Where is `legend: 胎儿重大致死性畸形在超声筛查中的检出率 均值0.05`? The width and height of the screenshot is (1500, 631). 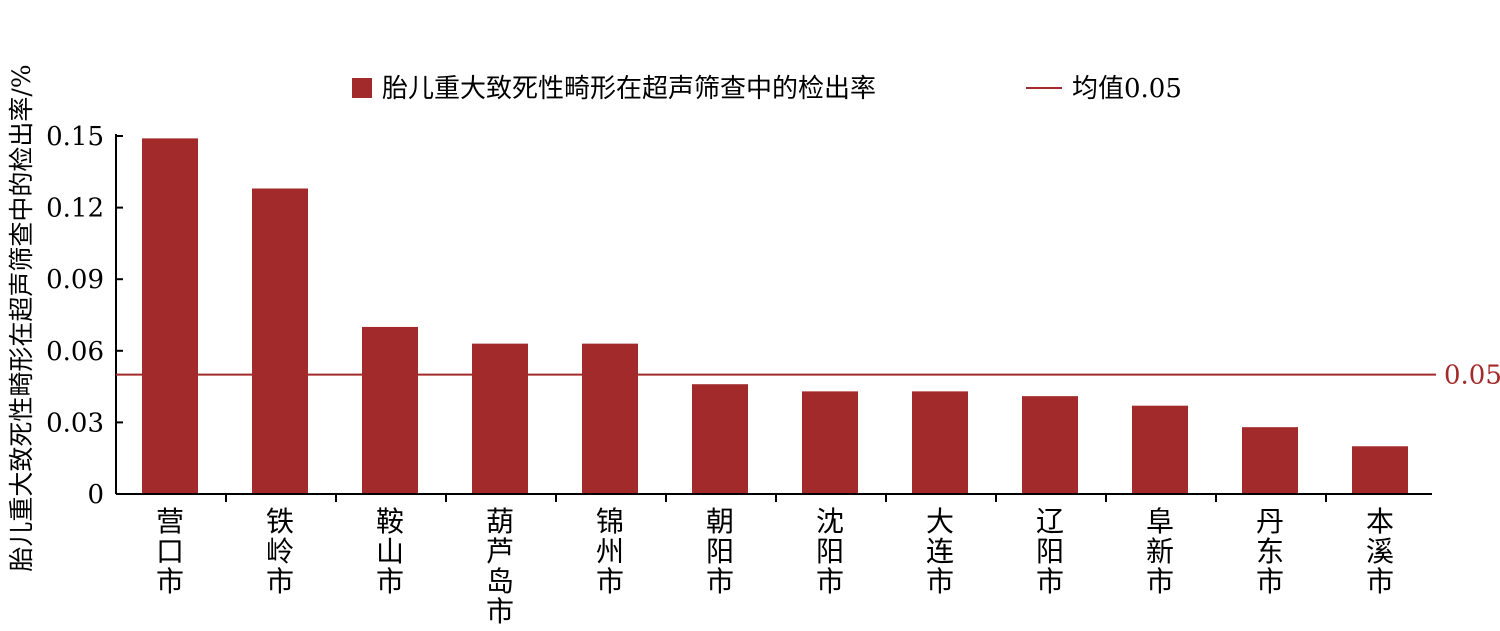 legend: 胎儿重大致死性畸形在超声筛查中的检出率 均值0.05 is located at coordinates (767, 89).